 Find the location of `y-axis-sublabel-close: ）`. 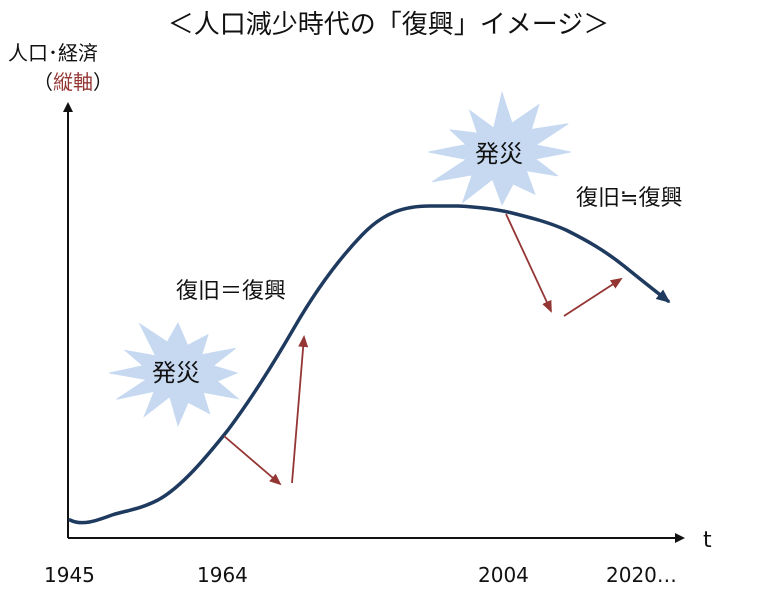

y-axis-sublabel-close: ） is located at coordinates (103, 82).